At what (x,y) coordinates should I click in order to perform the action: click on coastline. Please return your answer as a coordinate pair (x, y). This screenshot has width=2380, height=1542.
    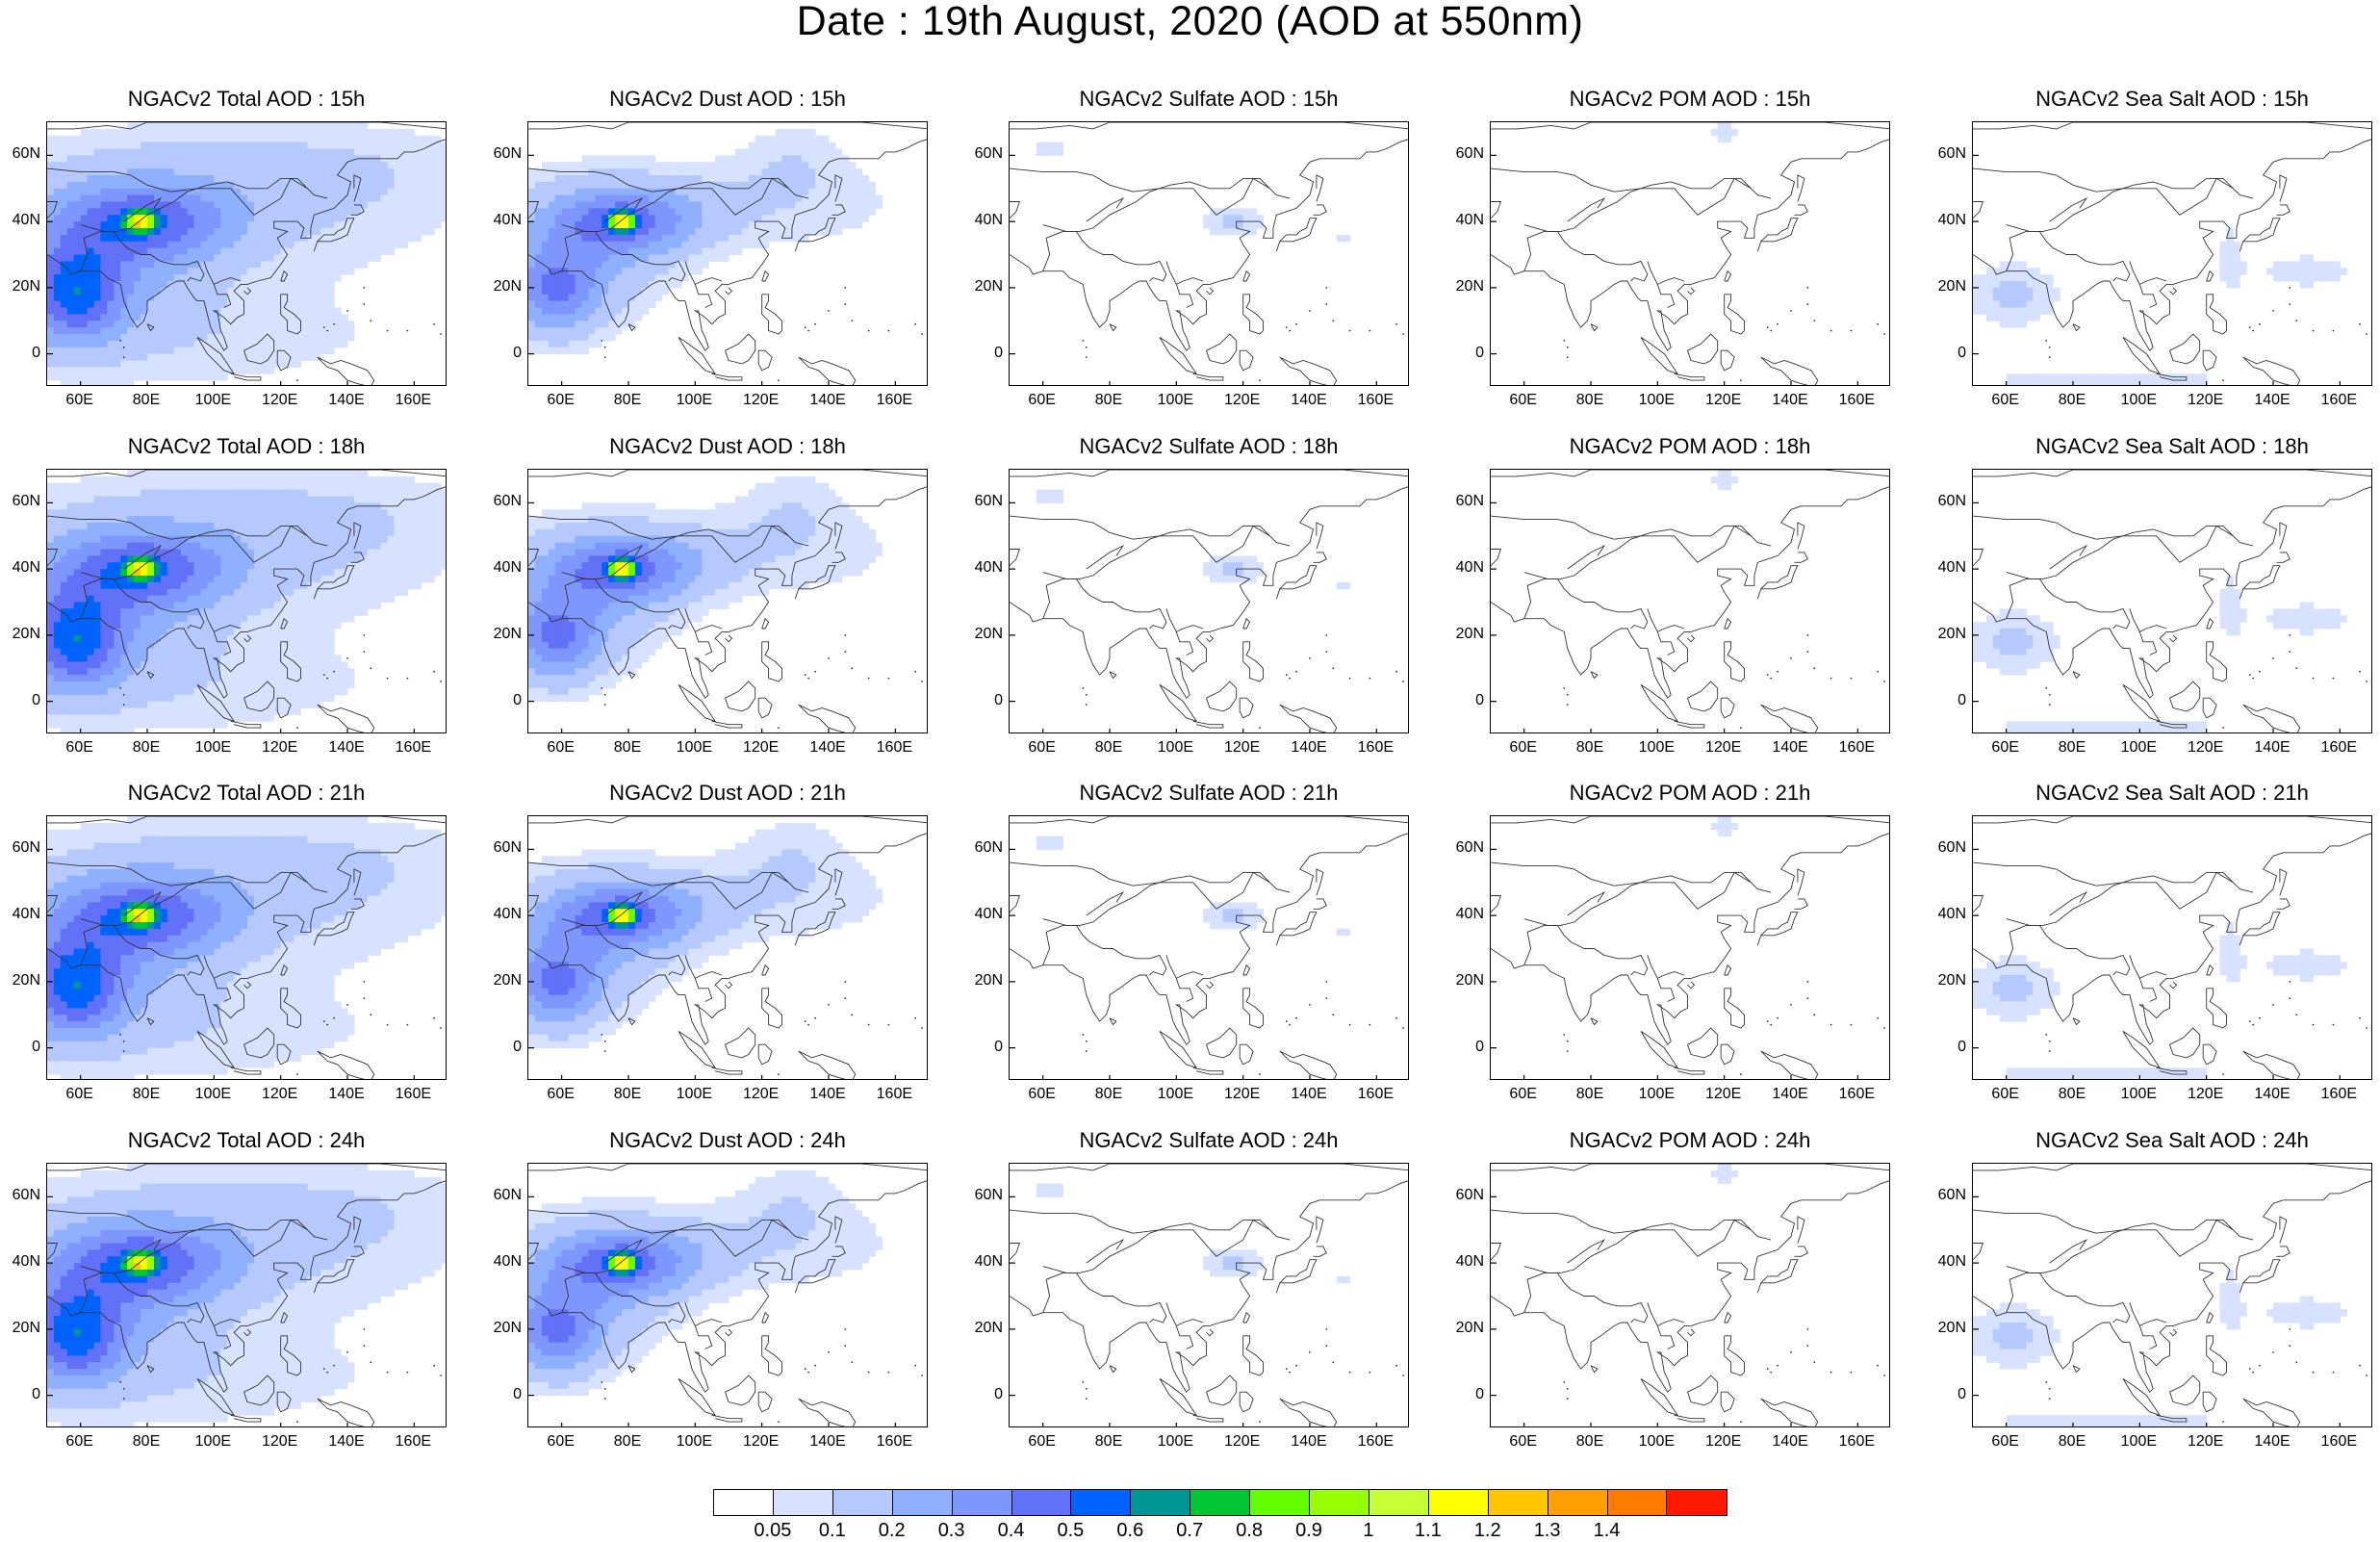
    Looking at the image, I should click on (1728, 361).